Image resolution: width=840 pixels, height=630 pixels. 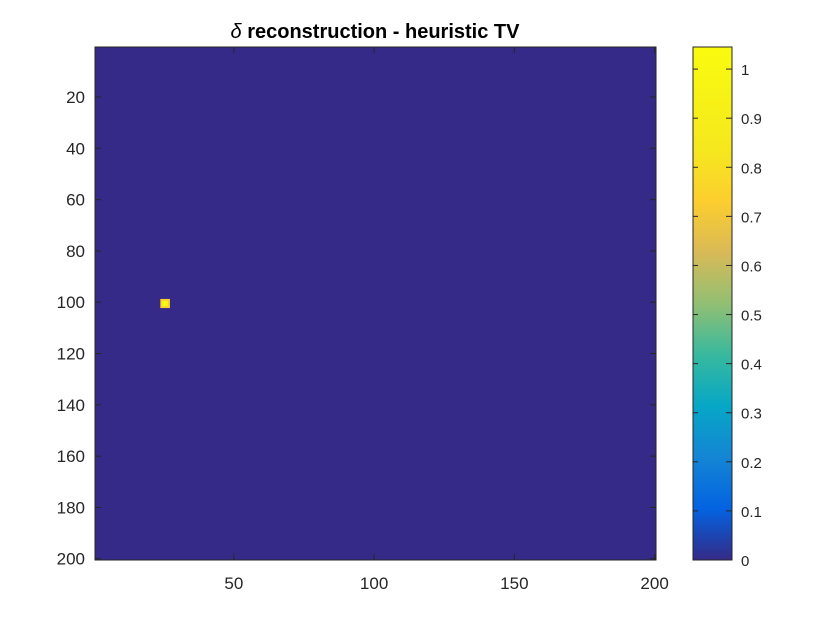 What do you see at coordinates (75, 97) in the screenshot?
I see `y-tick-label: 20` at bounding box center [75, 97].